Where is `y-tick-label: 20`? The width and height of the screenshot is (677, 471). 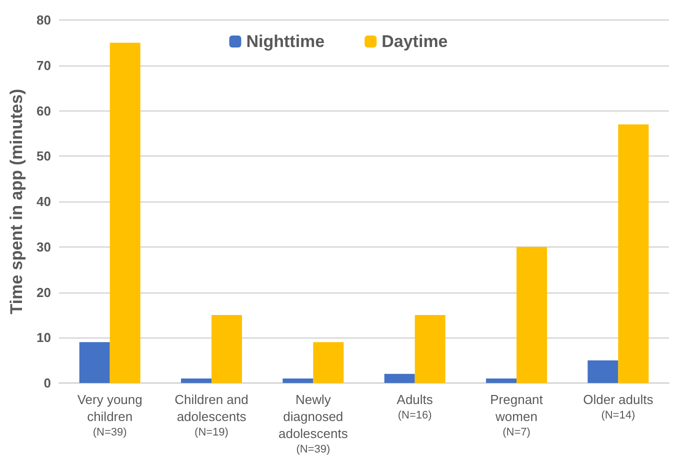 y-tick-label: 20 is located at coordinates (43, 292).